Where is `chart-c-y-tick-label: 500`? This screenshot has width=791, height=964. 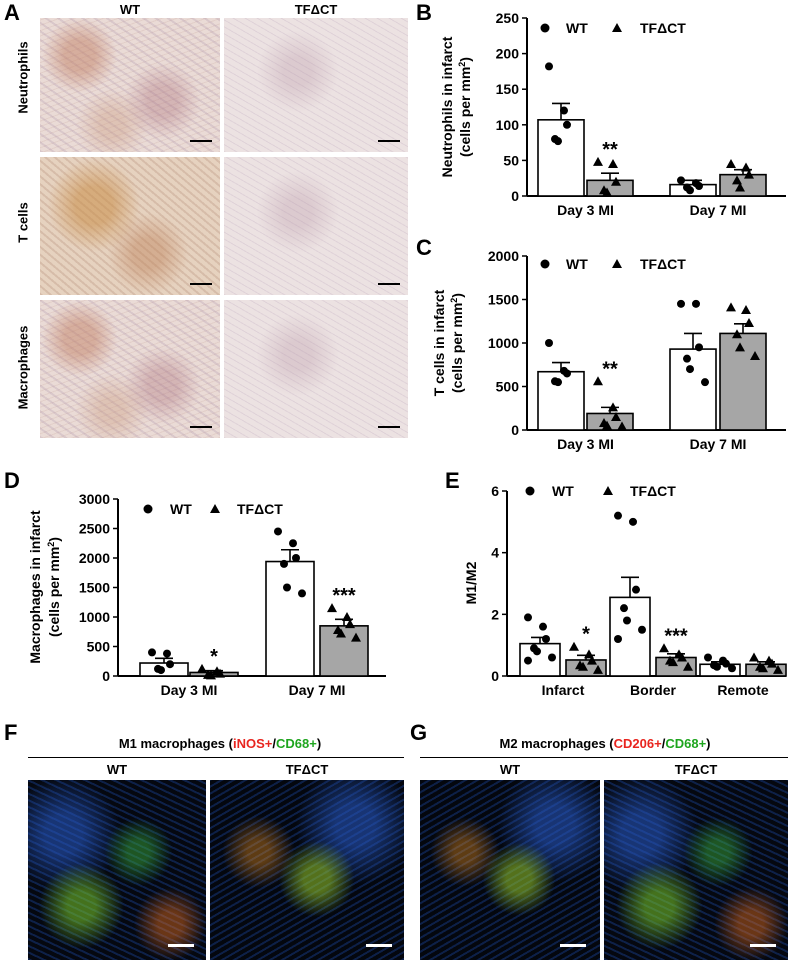
chart-c-y-tick-label: 500 is located at coordinates (508, 387).